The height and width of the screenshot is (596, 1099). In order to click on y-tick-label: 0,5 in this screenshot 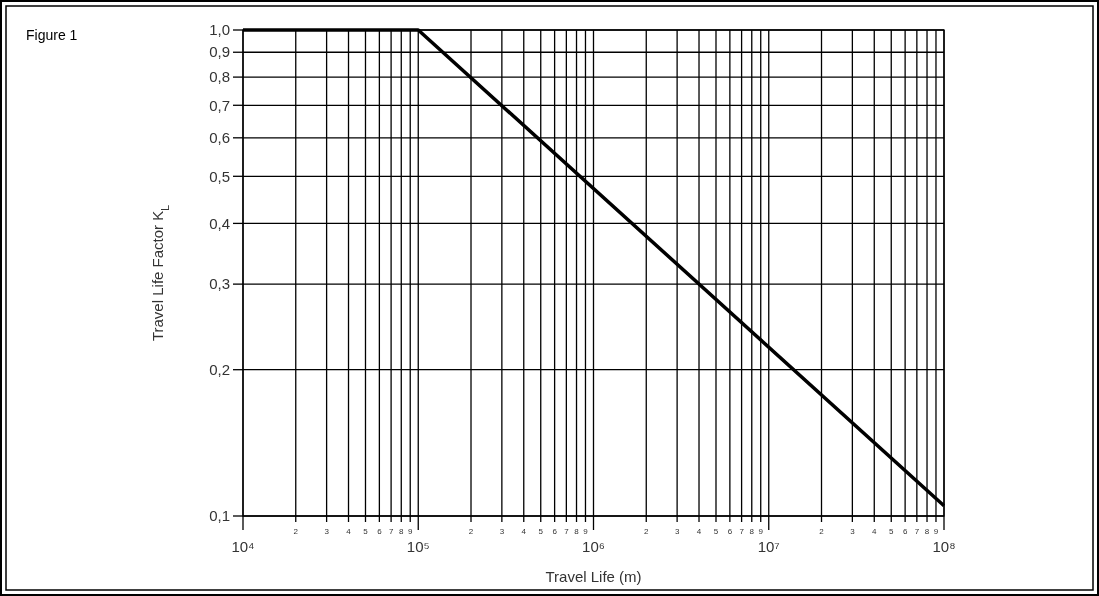, I will do `click(219, 176)`.